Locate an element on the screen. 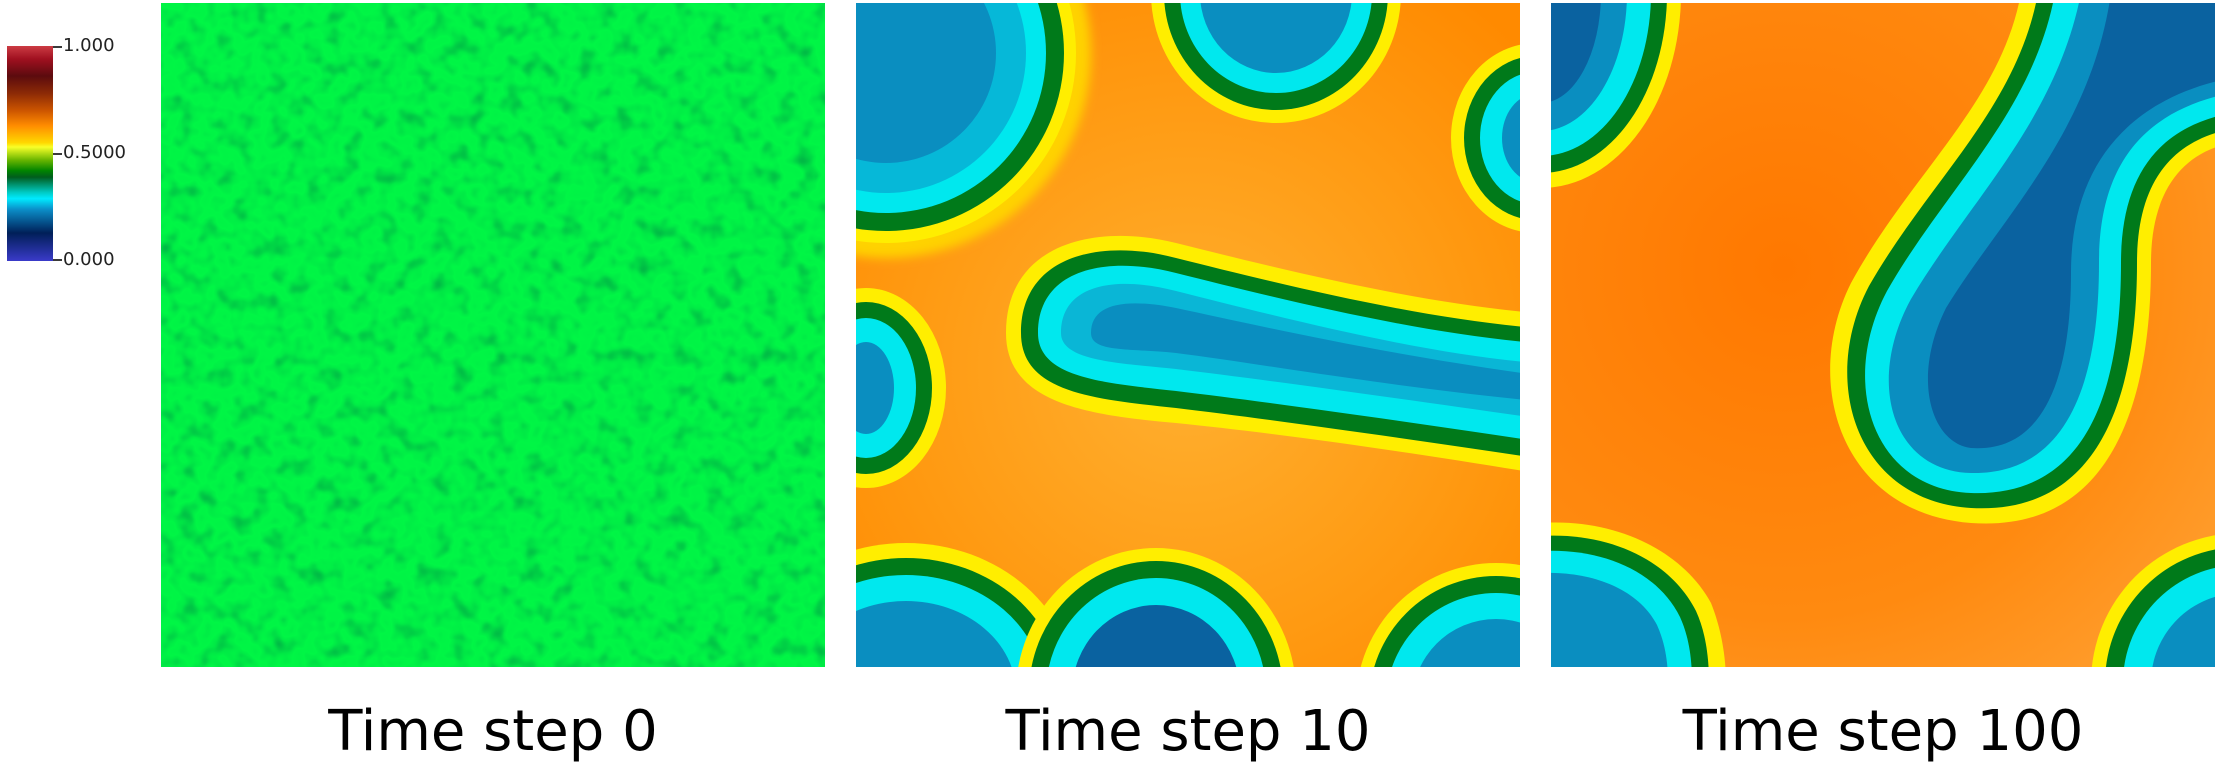 The image size is (2219, 764). colorbar is located at coordinates (30, 153).